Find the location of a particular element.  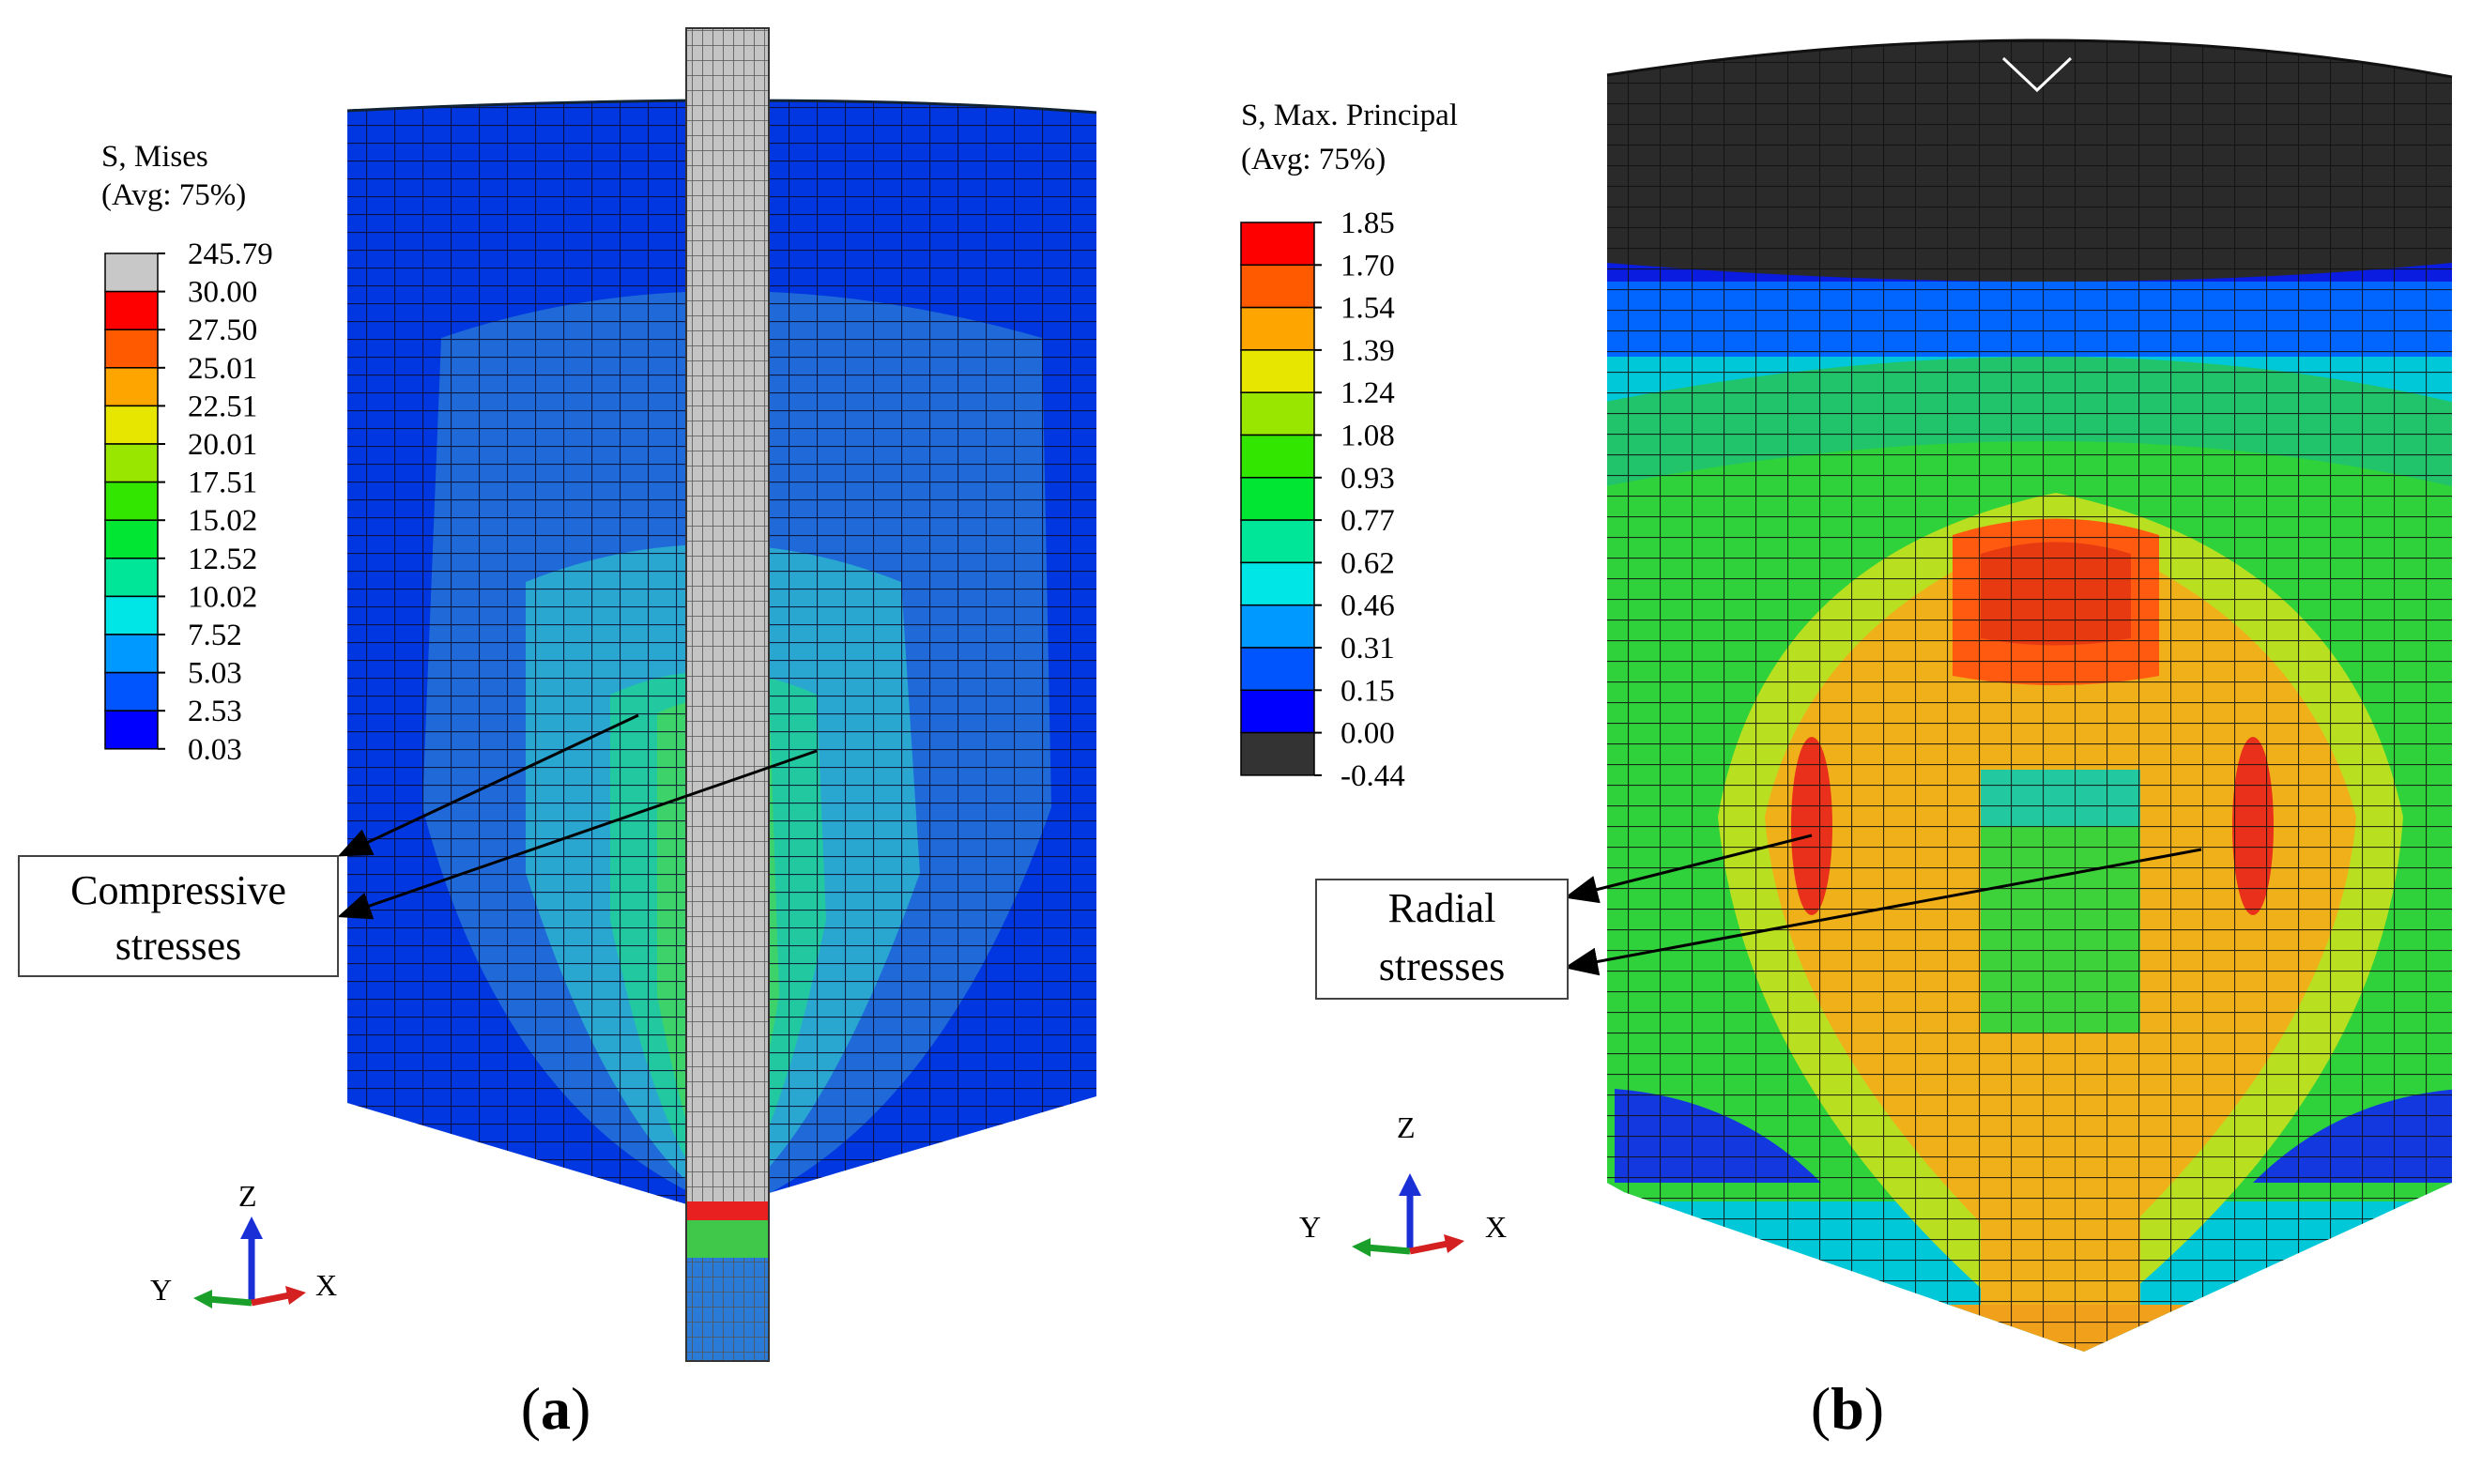

callout-b-box is located at coordinates (1442, 939).